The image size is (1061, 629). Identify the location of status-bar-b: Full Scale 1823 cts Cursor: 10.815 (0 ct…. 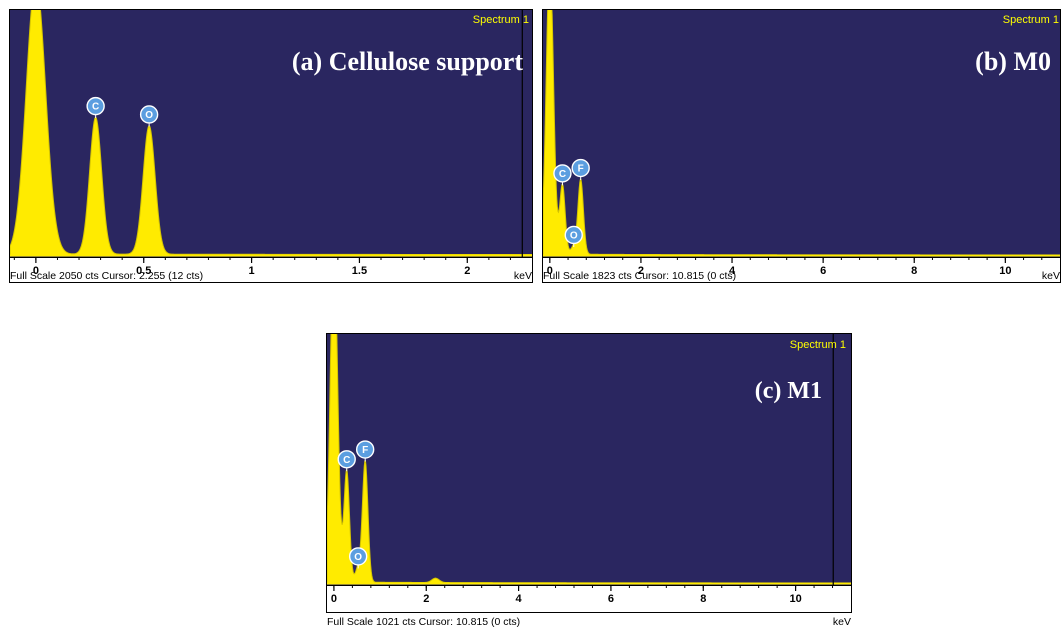
(801, 276).